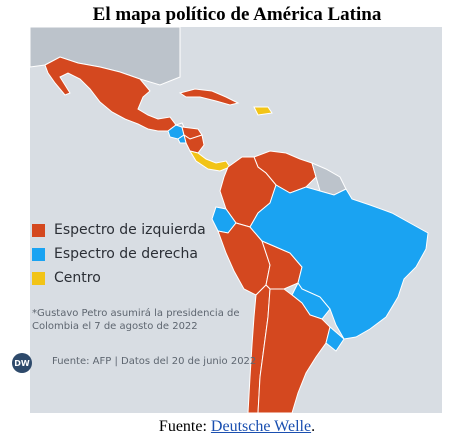 The image size is (474, 447). I want to click on legend-item-centre: Centro, so click(119, 278).